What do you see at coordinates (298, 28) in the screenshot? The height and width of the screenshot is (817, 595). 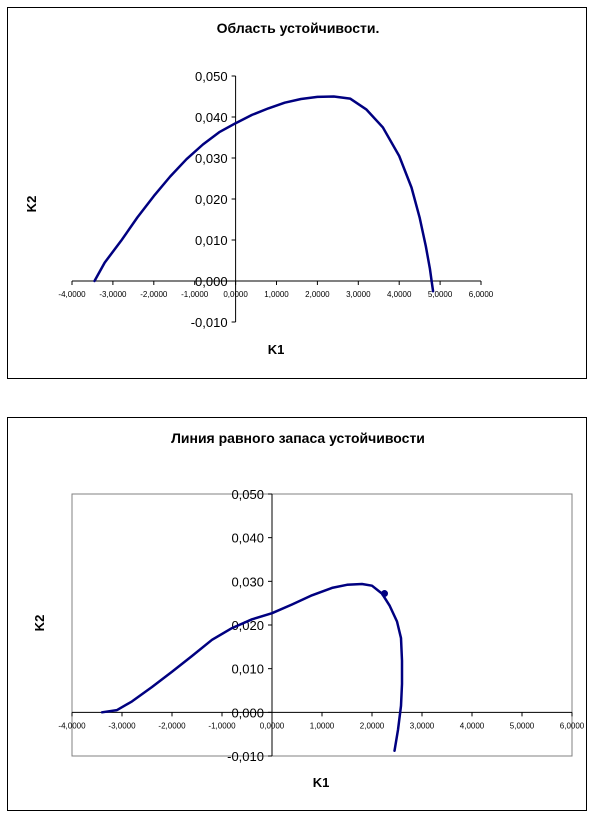 I see `chart-title: Область устойчивости.` at bounding box center [298, 28].